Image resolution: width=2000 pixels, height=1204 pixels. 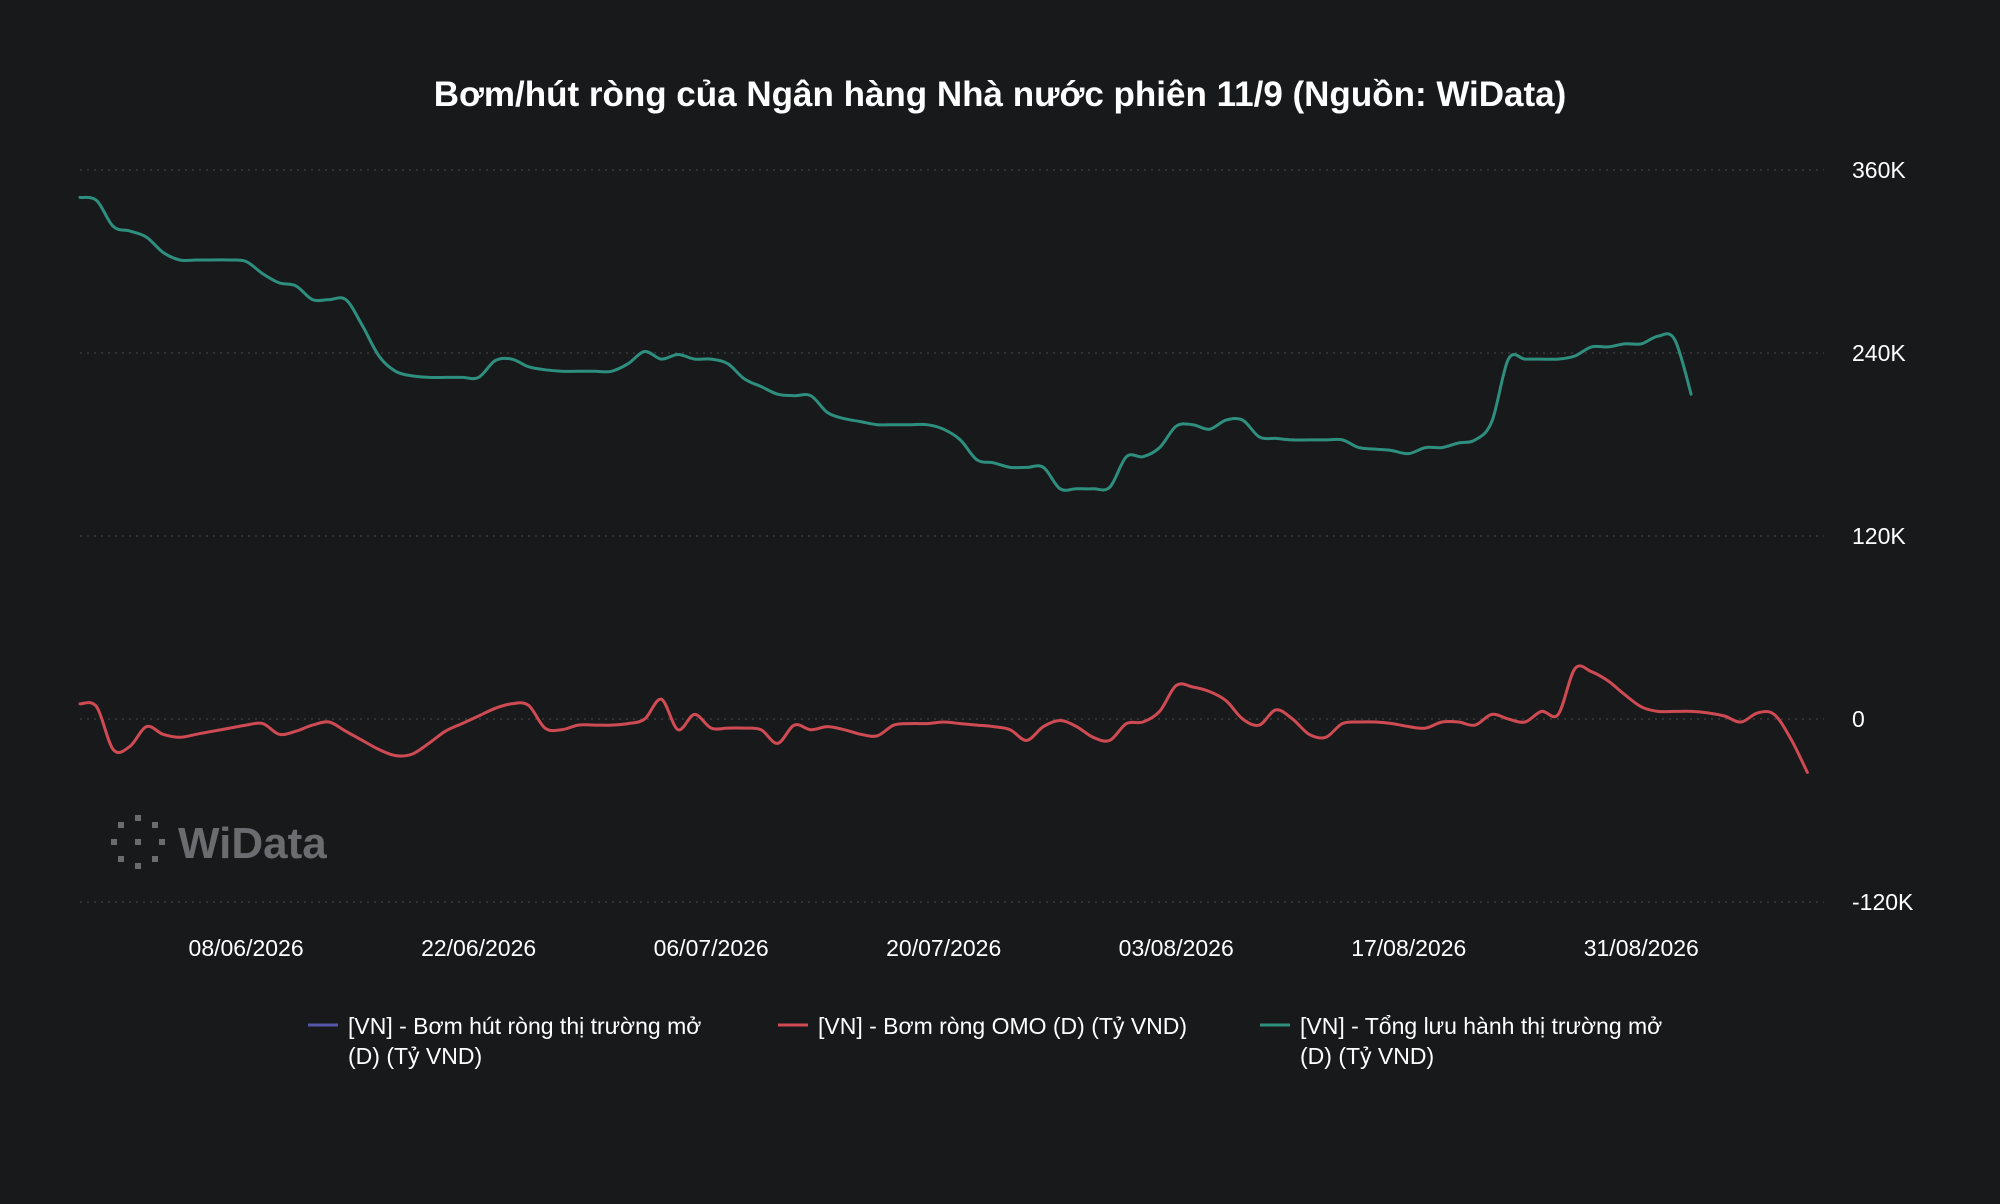 I want to click on widata-logo-icon, so click(x=138, y=842).